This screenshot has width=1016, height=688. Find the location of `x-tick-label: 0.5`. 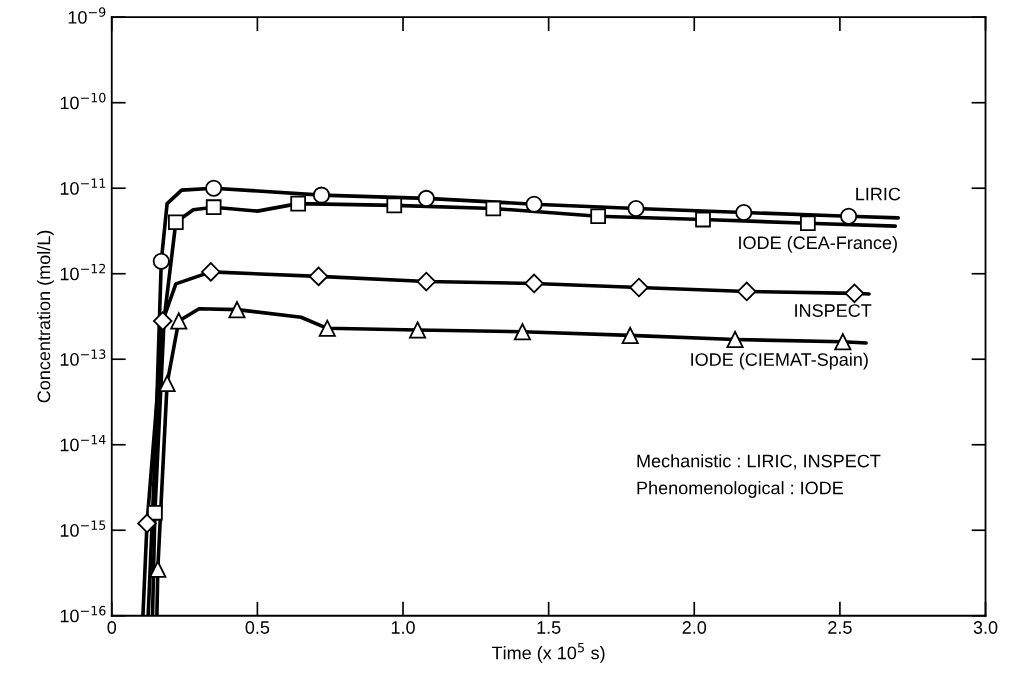

x-tick-label: 0.5 is located at coordinates (257, 627).